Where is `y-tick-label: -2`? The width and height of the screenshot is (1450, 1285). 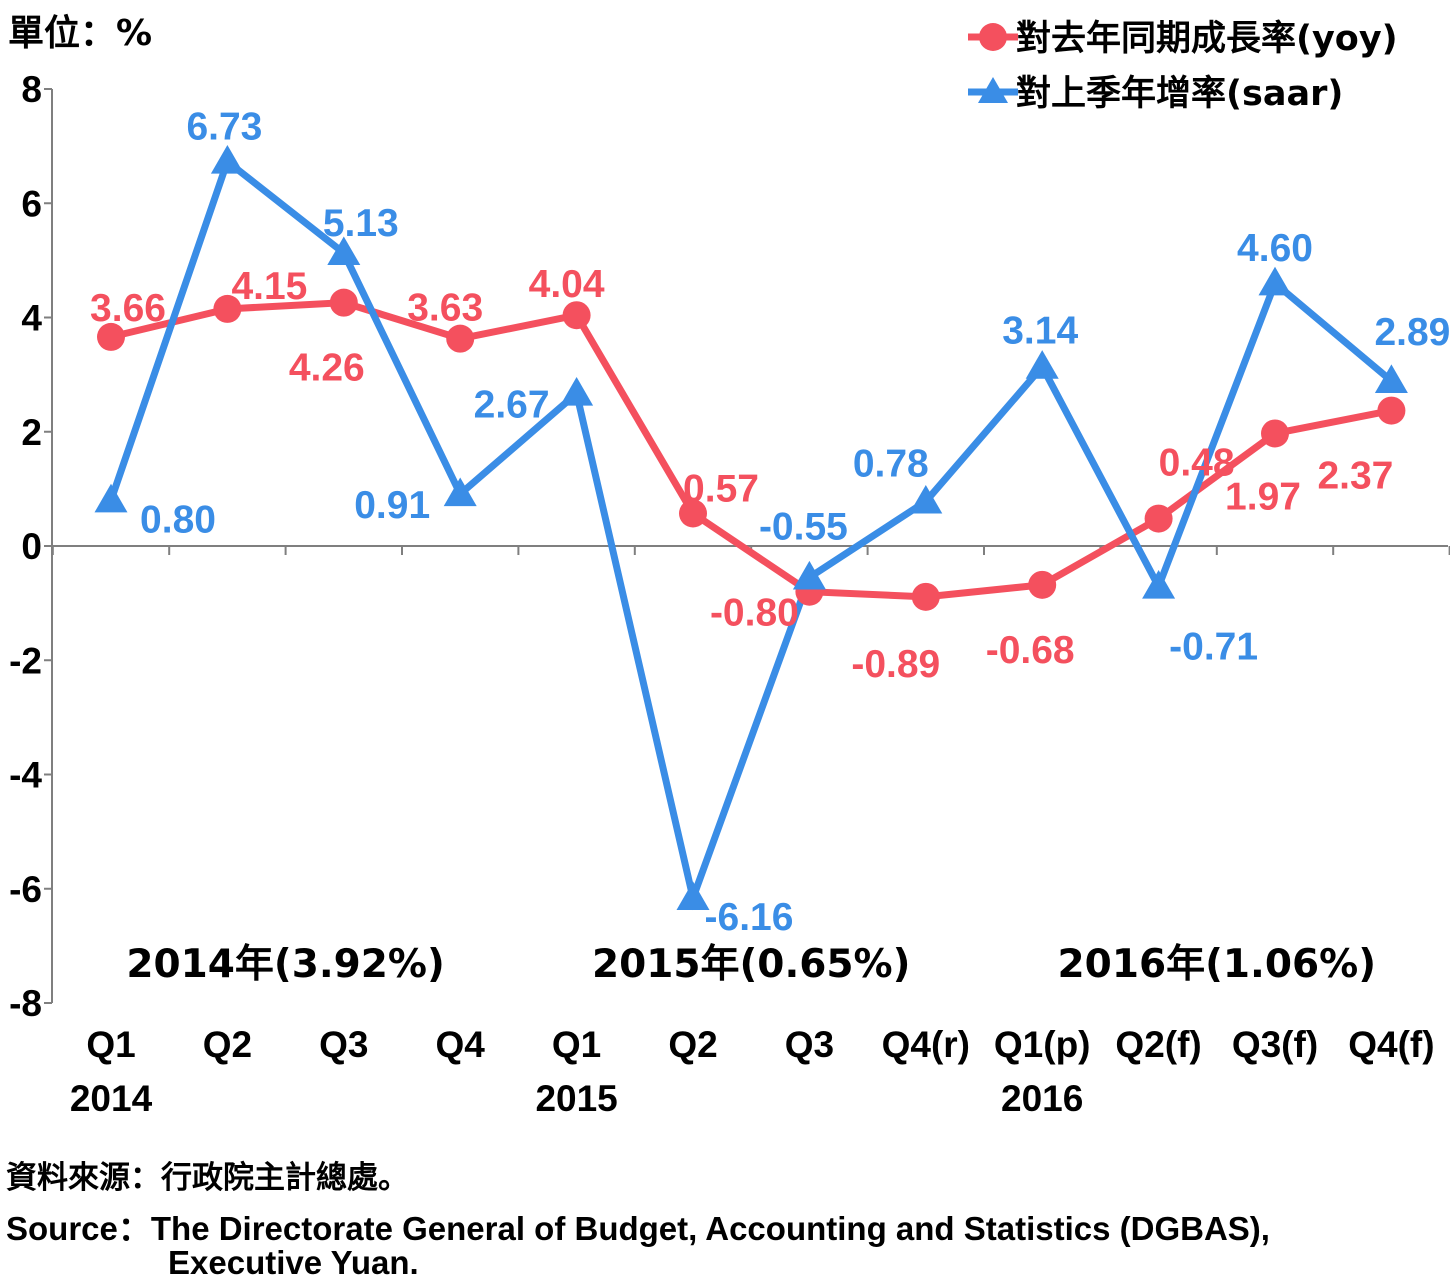 y-tick-label: -2 is located at coordinates (25, 660).